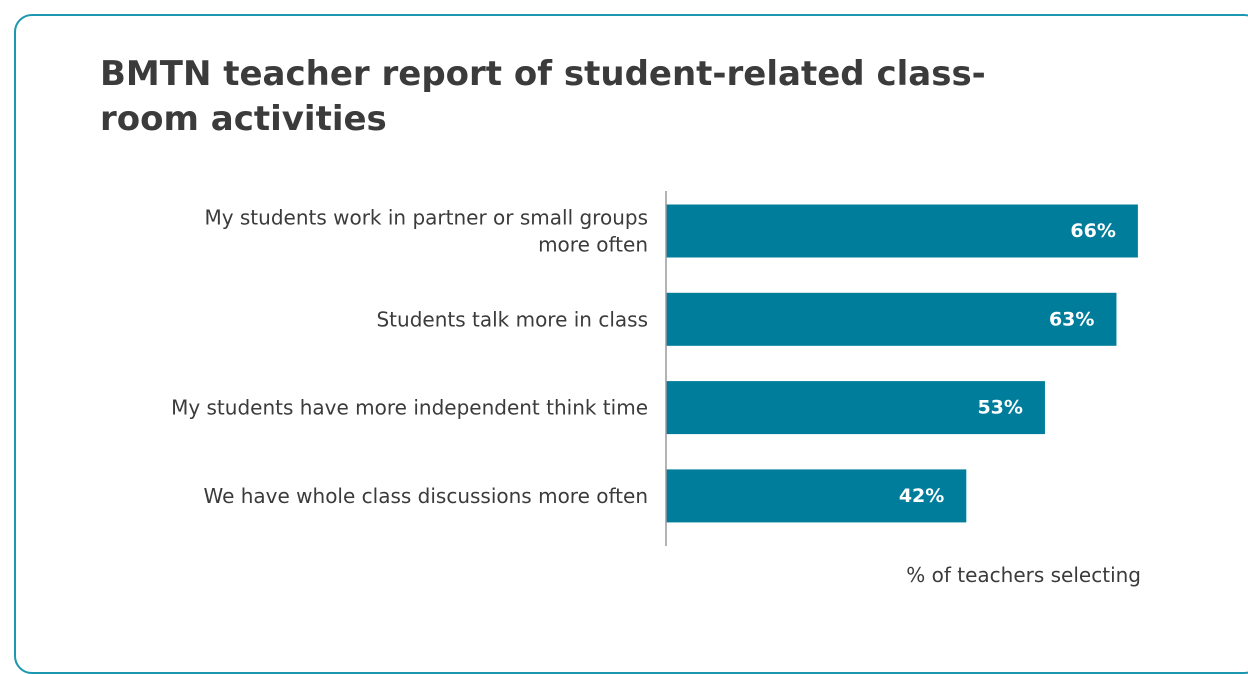  I want to click on value-label-3: 53%, so click(999, 408).